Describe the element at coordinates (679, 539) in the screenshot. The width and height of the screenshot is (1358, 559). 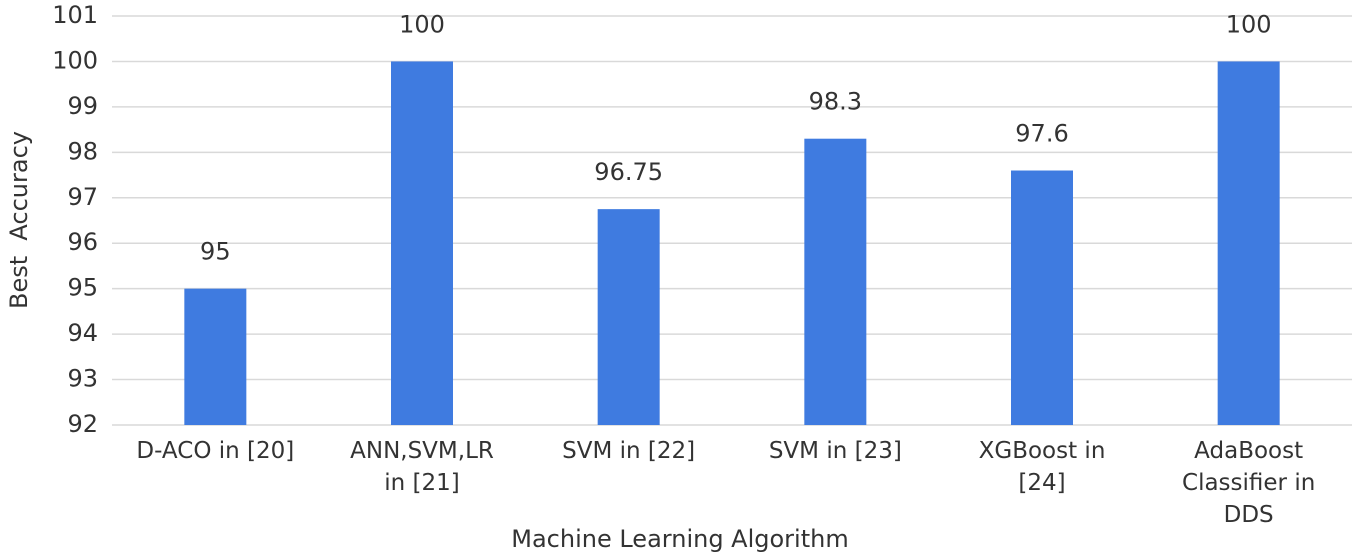
I see `x-axis-title: Machine Learning Algorithm` at that location.